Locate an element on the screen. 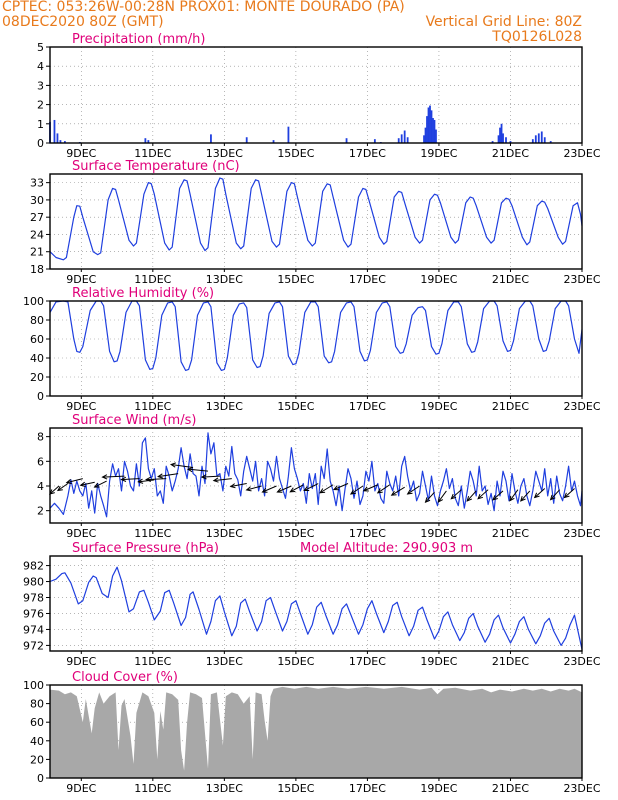 The image size is (618, 800). temperature-title: Surface Temperature (nC) is located at coordinates (156, 166).